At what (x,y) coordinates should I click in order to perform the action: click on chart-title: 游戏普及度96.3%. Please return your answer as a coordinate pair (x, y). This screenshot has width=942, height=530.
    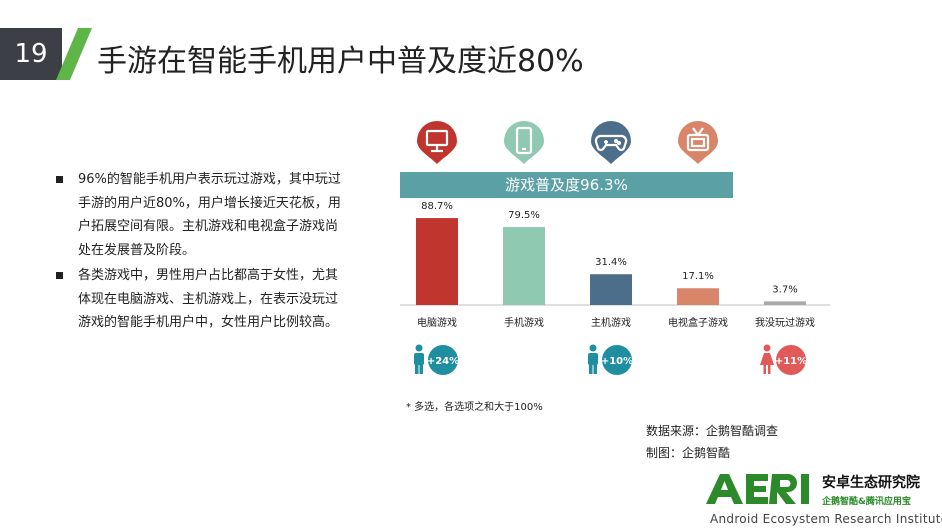
    Looking at the image, I should click on (566, 185).